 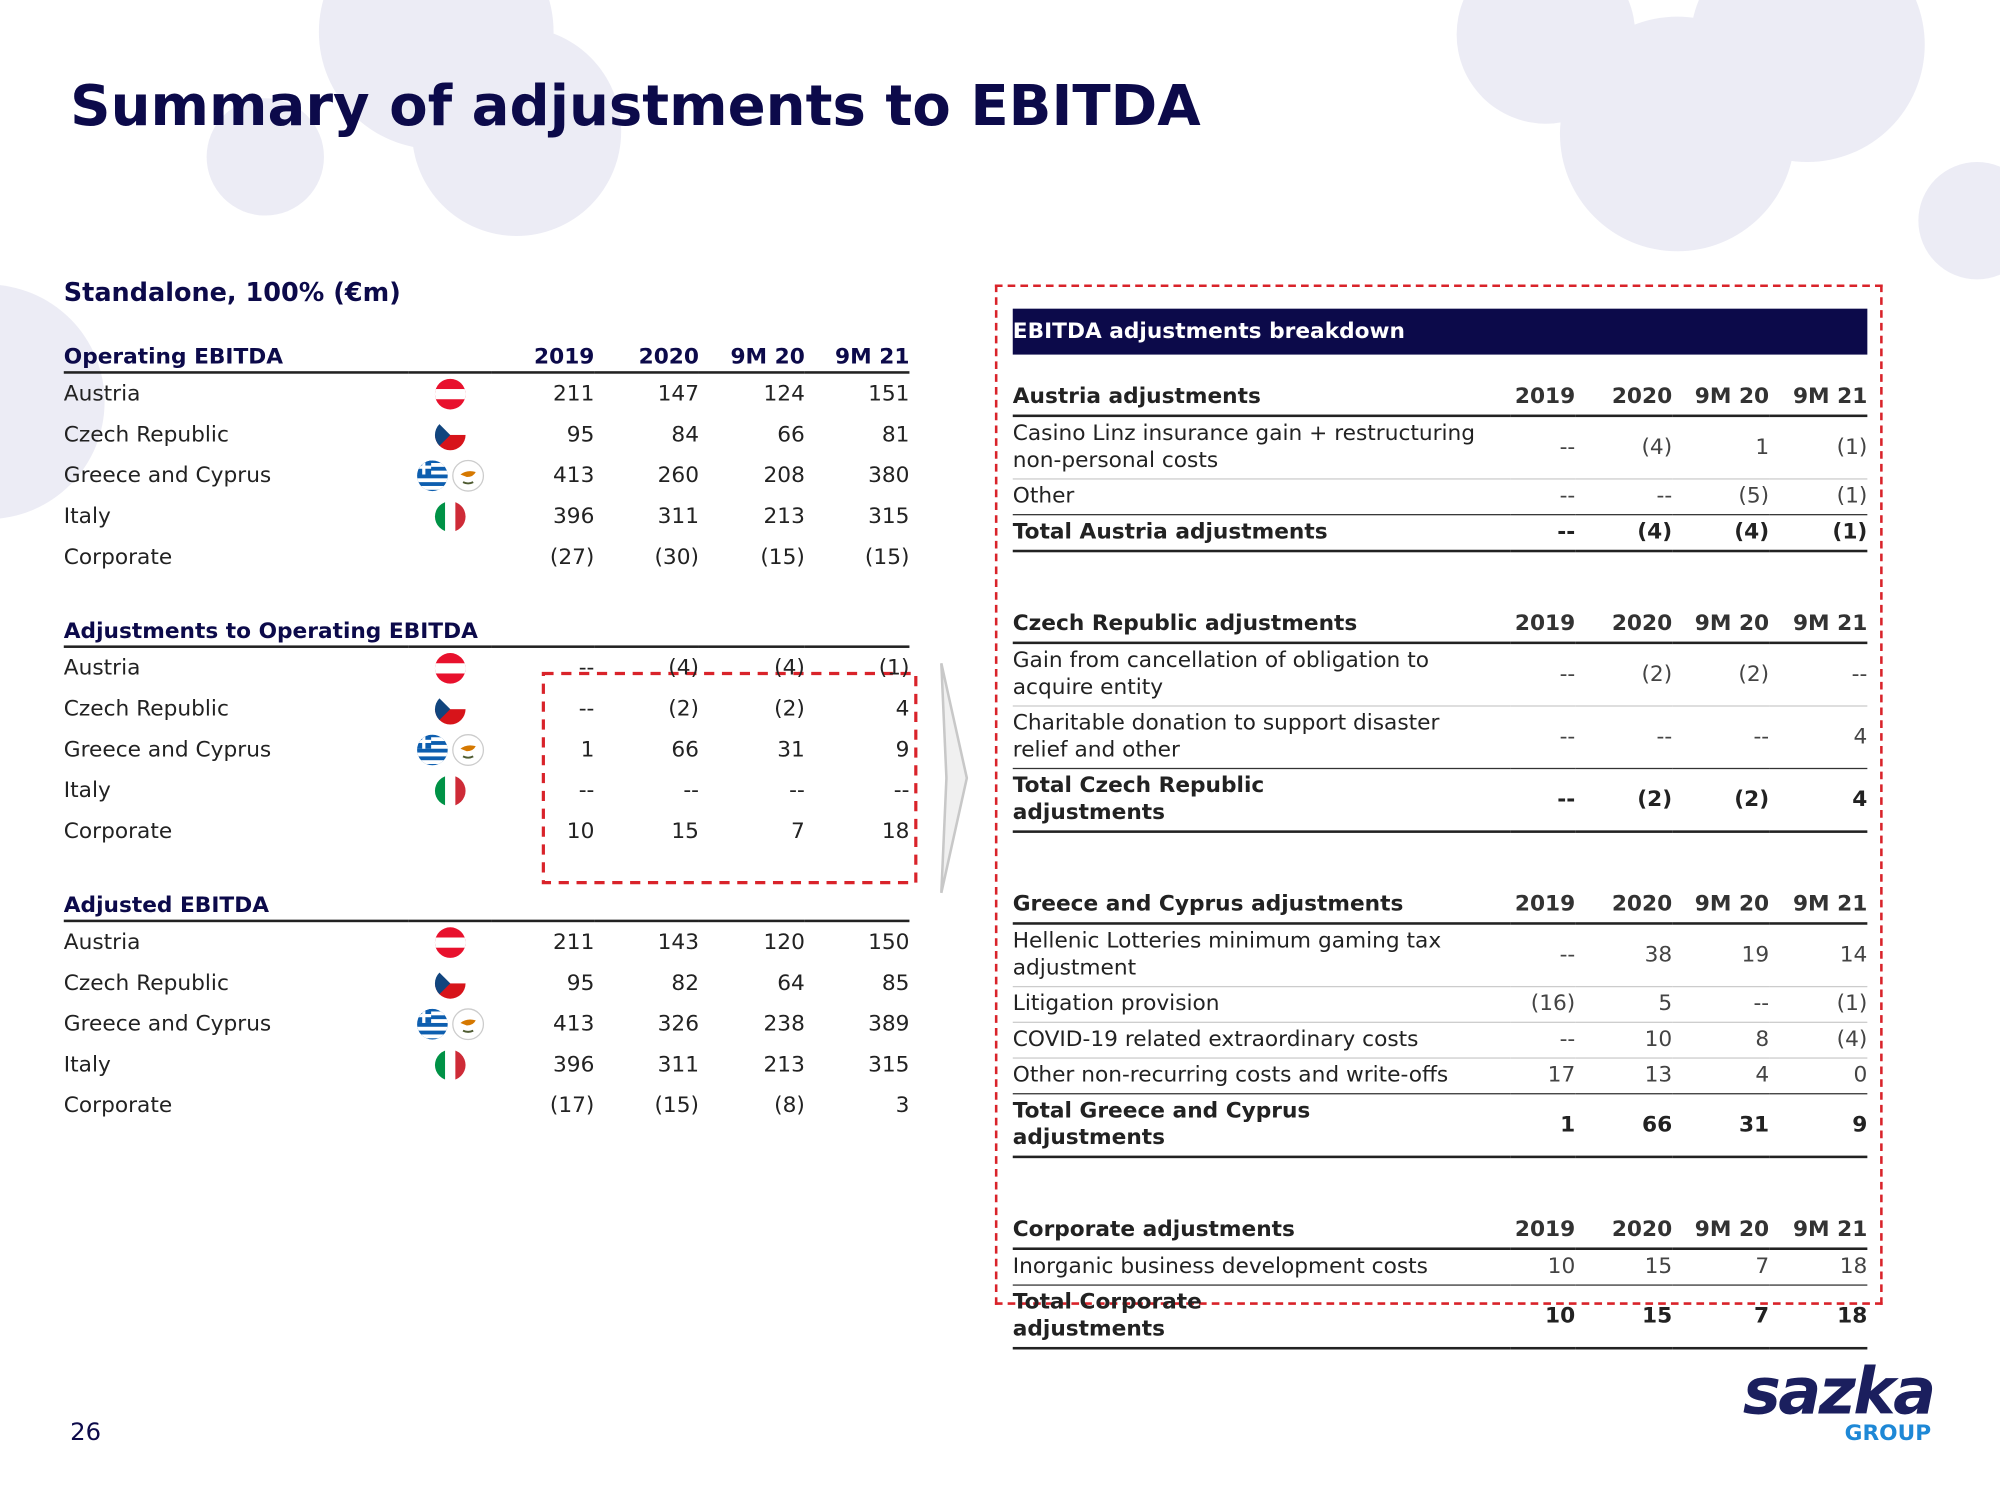 What do you see at coordinates (791, 983) in the screenshot?
I see `cell-value: 64` at bounding box center [791, 983].